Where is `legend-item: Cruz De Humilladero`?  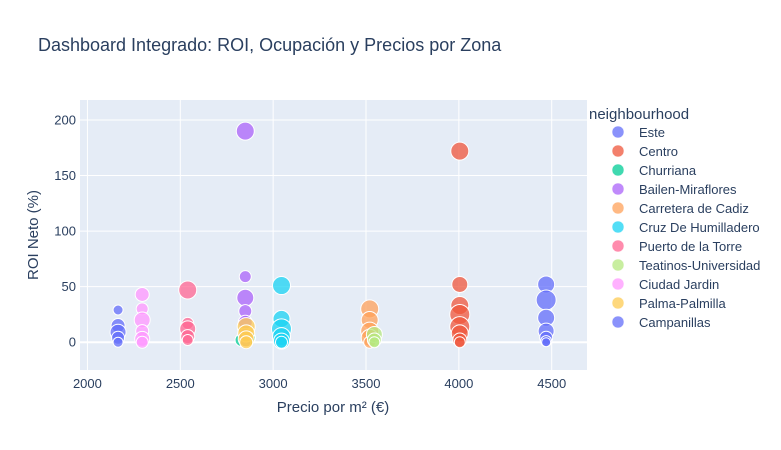
legend-item: Cruz De Humilladero is located at coordinates (685, 227).